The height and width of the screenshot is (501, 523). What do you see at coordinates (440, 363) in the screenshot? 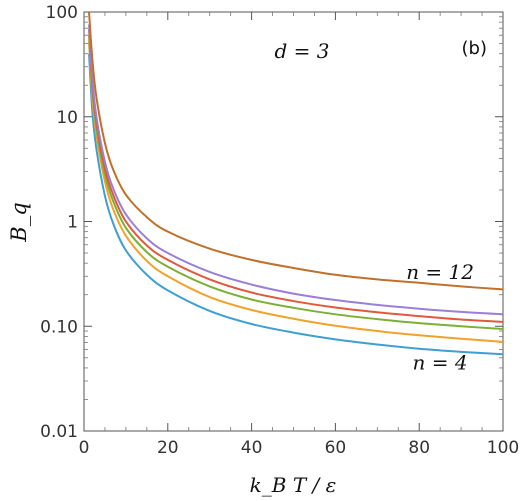
I see `curve-label-n4: n = 4` at bounding box center [440, 363].